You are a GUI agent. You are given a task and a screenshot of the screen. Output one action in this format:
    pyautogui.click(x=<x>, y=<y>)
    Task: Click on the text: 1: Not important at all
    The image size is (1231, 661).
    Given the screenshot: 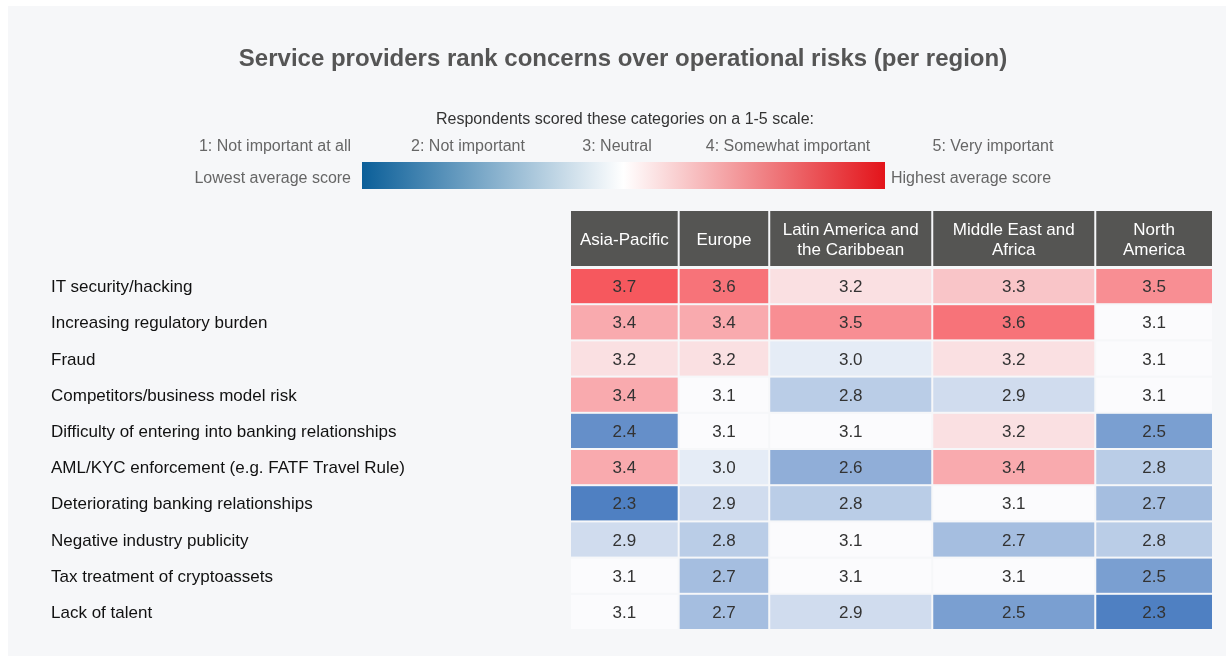 What is the action you would take?
    pyautogui.click(x=275, y=145)
    